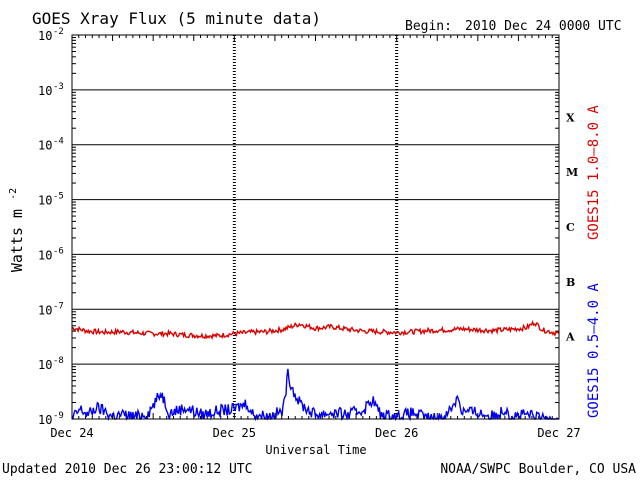 This screenshot has height=480, width=640. What do you see at coordinates (570, 337) in the screenshot?
I see `flare-class-label: A` at bounding box center [570, 337].